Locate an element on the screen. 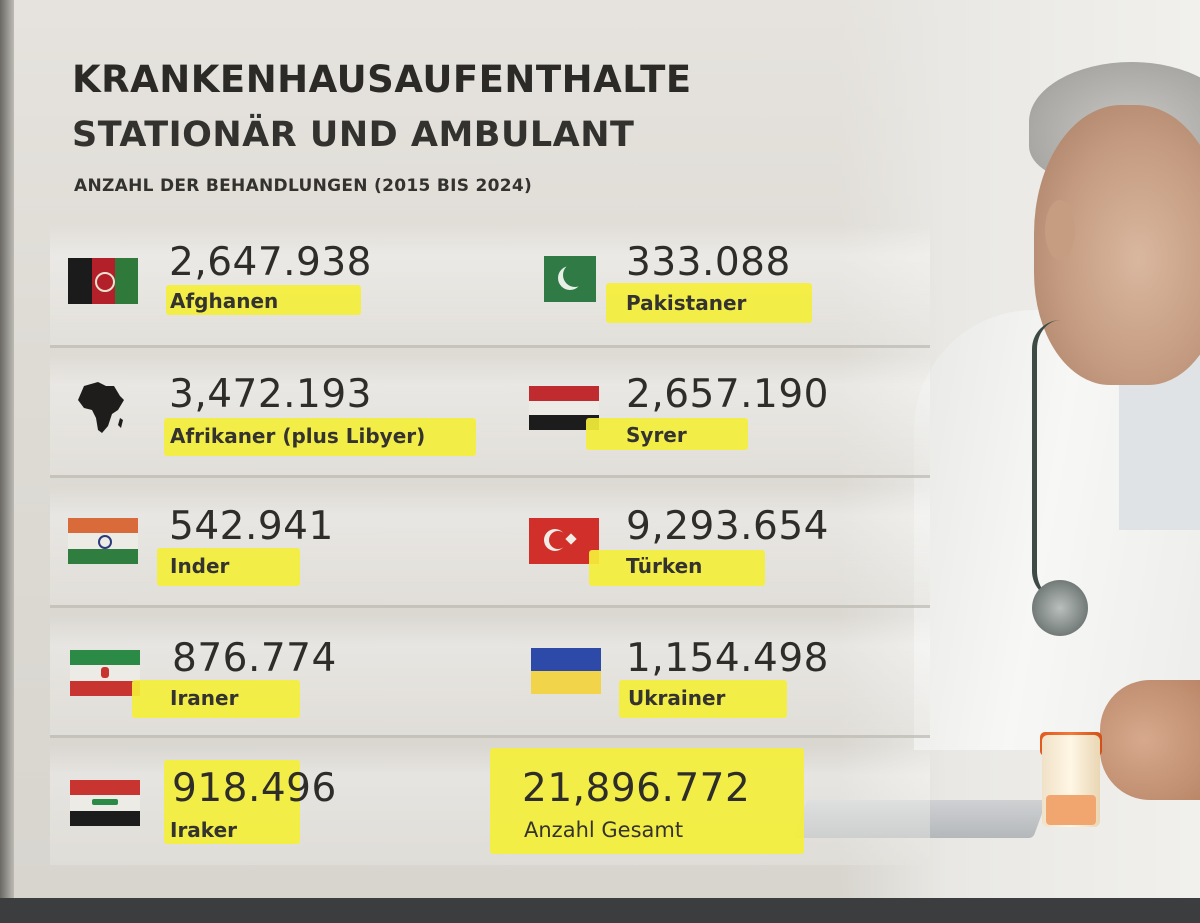 Image resolution: width=1200 pixels, height=923 pixels. label-syrer: Syrer is located at coordinates (656, 435).